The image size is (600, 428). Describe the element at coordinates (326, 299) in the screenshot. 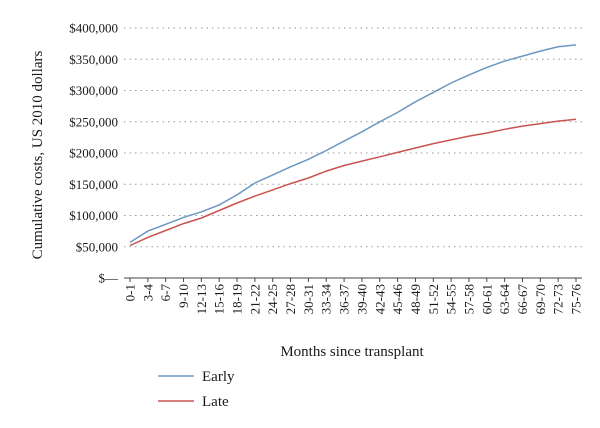

I see `x-tick-label: 33-34` at that location.